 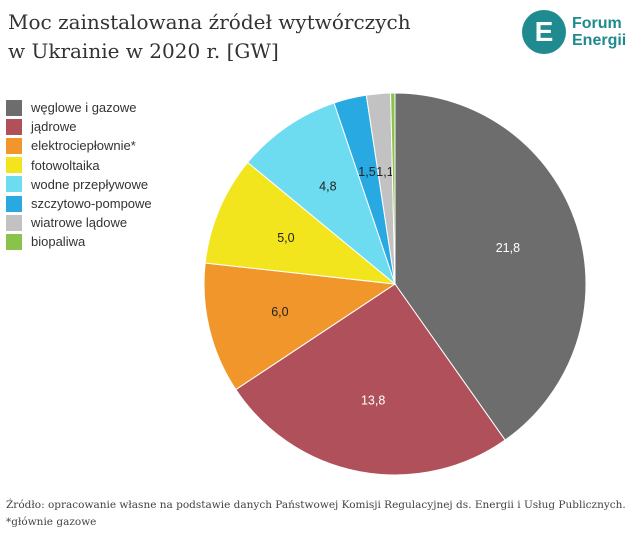 I want to click on forum-energii-logo: E Forum Energii, so click(x=574, y=32).